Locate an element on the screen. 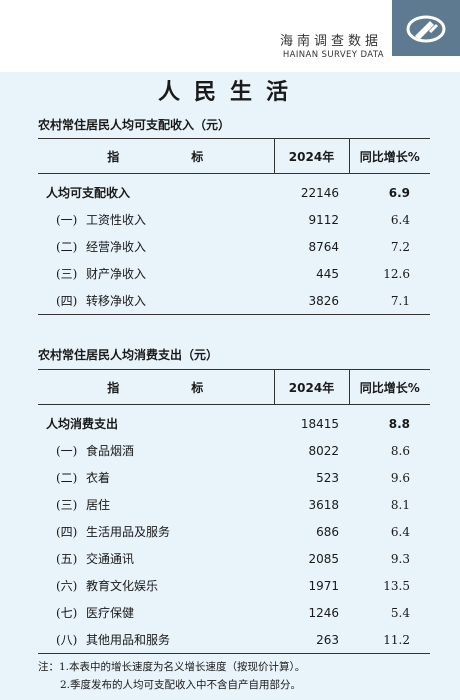 The height and width of the screenshot is (700, 460). row-growth: 9.3 is located at coordinates (400, 558).